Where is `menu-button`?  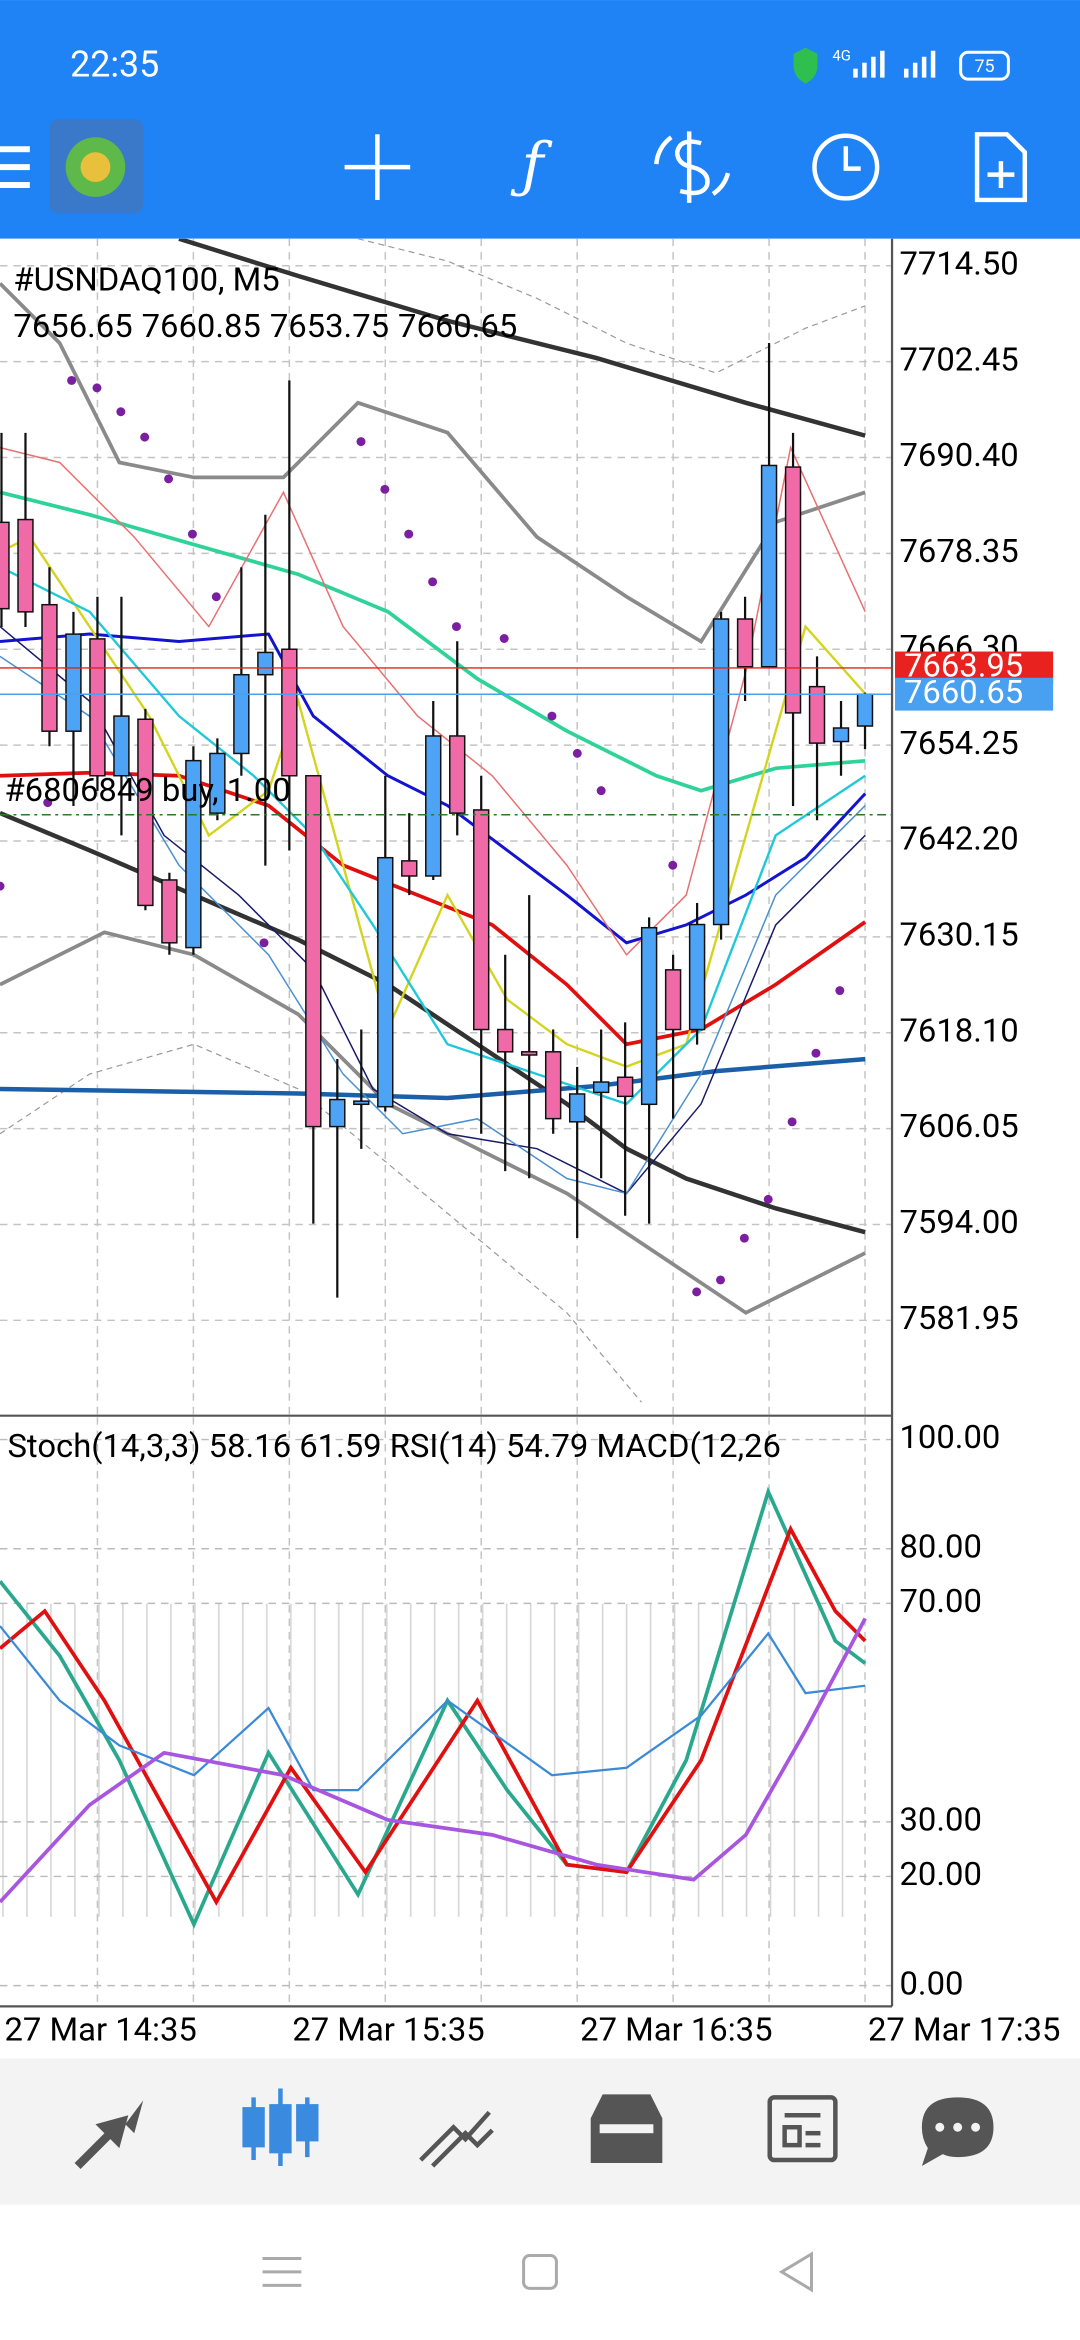
menu-button is located at coordinates (15, 167).